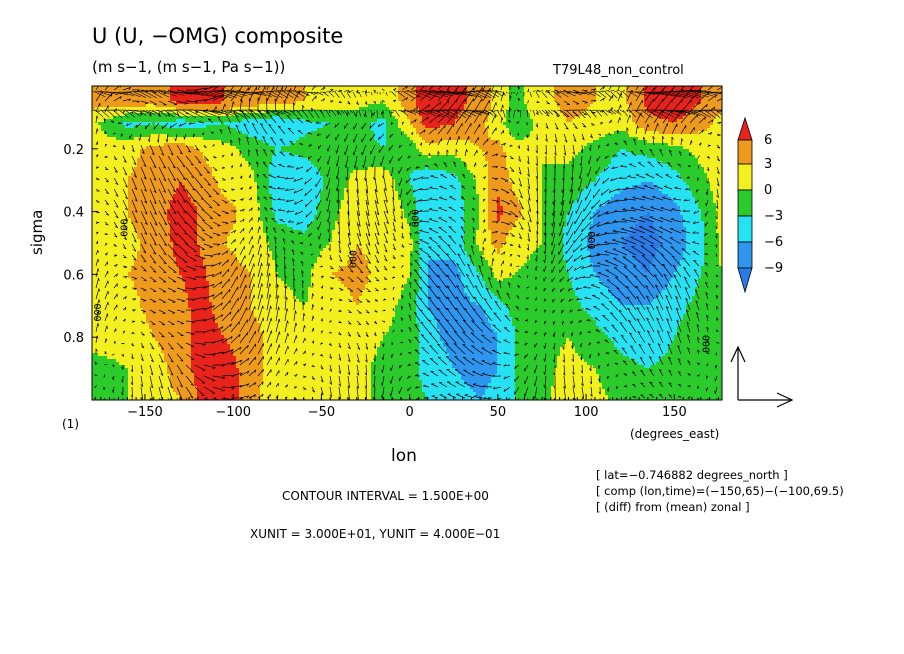  What do you see at coordinates (73, 275) in the screenshot?
I see `y-tick-label: 0.6` at bounding box center [73, 275].